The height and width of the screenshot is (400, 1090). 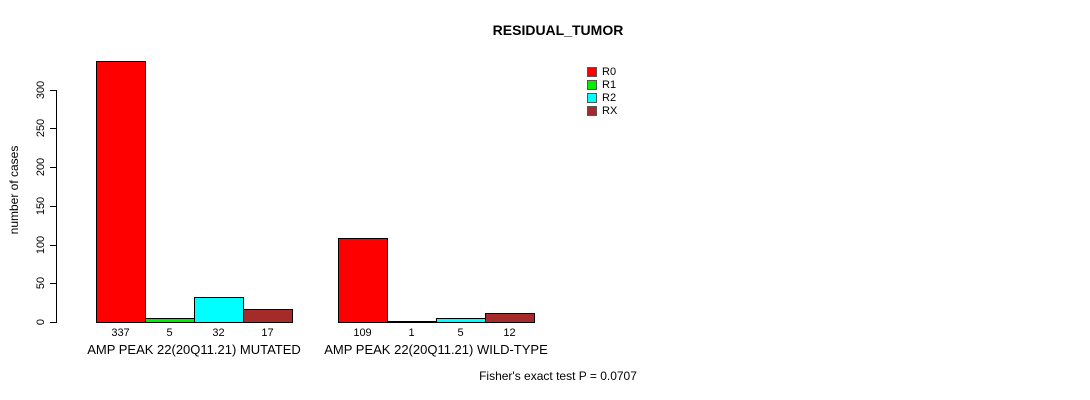 I want to click on bar-r2-group2, so click(x=461, y=320).